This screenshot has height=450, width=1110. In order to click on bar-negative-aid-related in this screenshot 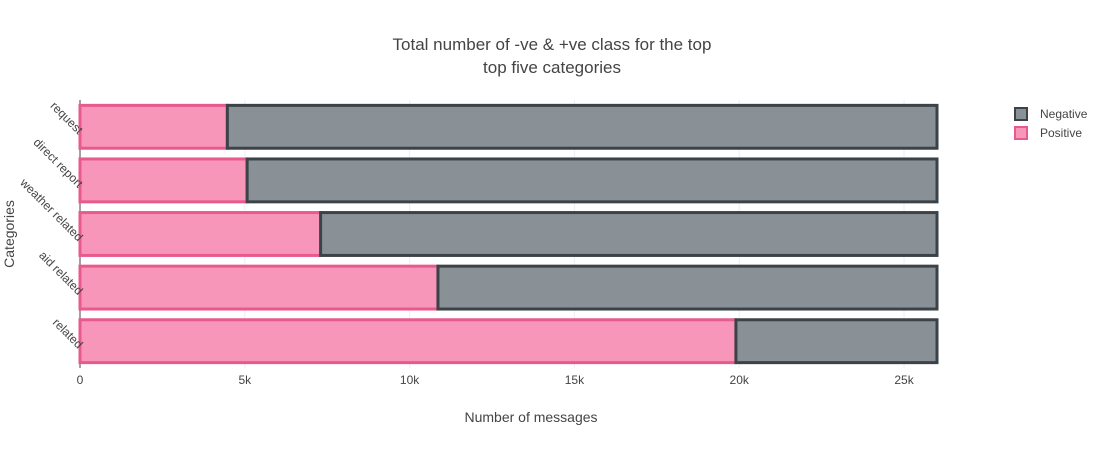, I will do `click(687, 287)`.